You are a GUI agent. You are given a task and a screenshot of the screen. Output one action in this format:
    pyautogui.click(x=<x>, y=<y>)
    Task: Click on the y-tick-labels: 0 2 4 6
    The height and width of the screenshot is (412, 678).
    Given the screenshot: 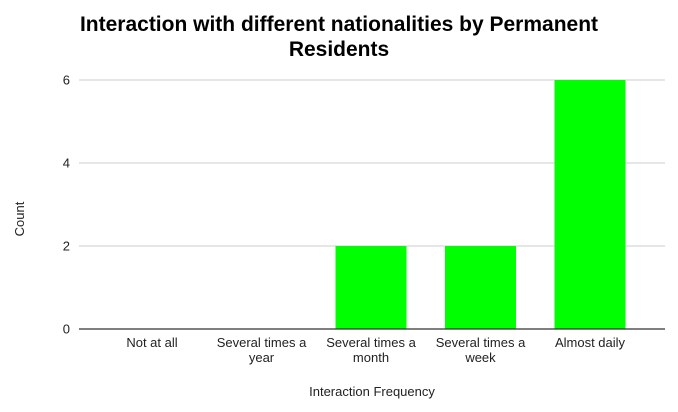 What is the action you would take?
    pyautogui.click(x=66, y=205)
    